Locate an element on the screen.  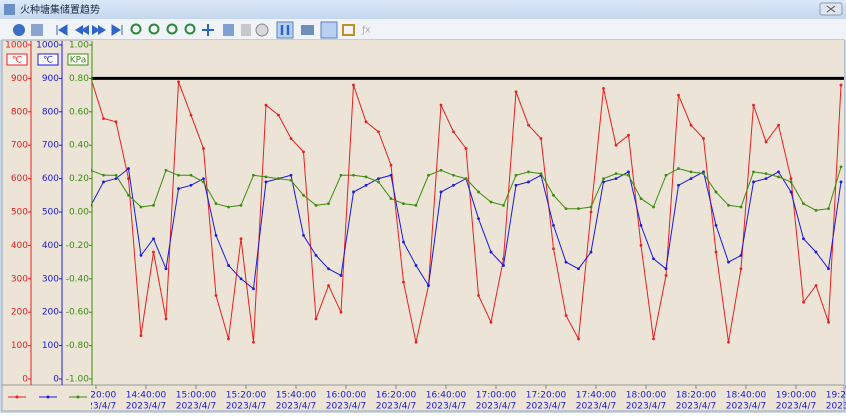
x-tick-label: 16:20:00 is located at coordinates (396, 396).